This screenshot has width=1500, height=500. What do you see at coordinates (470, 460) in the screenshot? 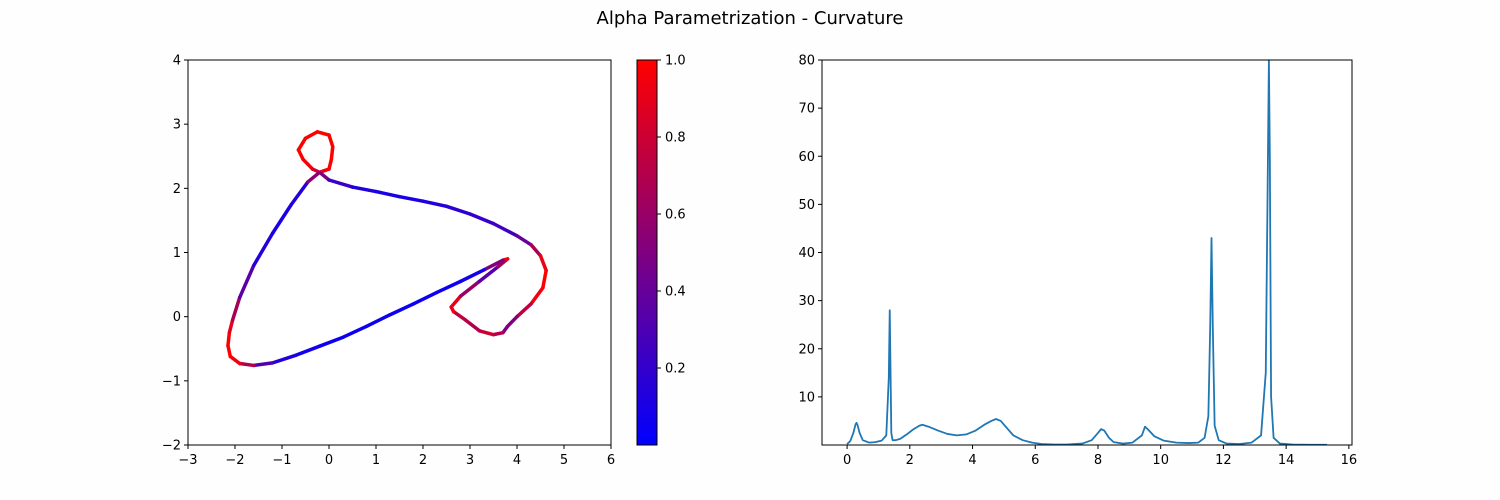
I see `x-tick-label: 3` at bounding box center [470, 460].